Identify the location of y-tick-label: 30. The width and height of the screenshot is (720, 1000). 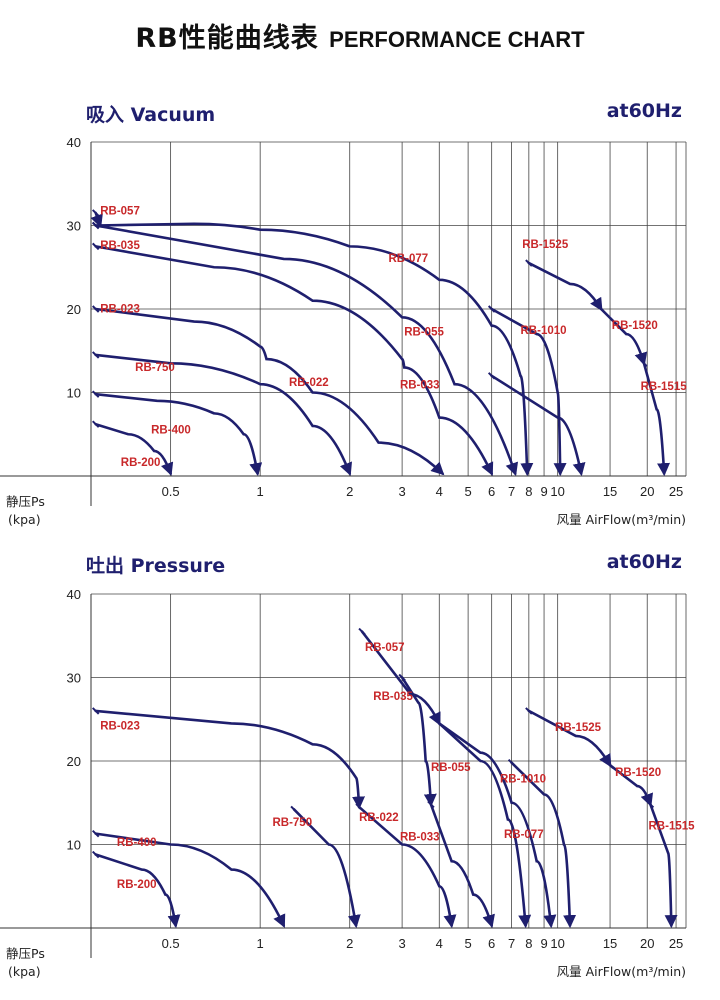
(74, 226).